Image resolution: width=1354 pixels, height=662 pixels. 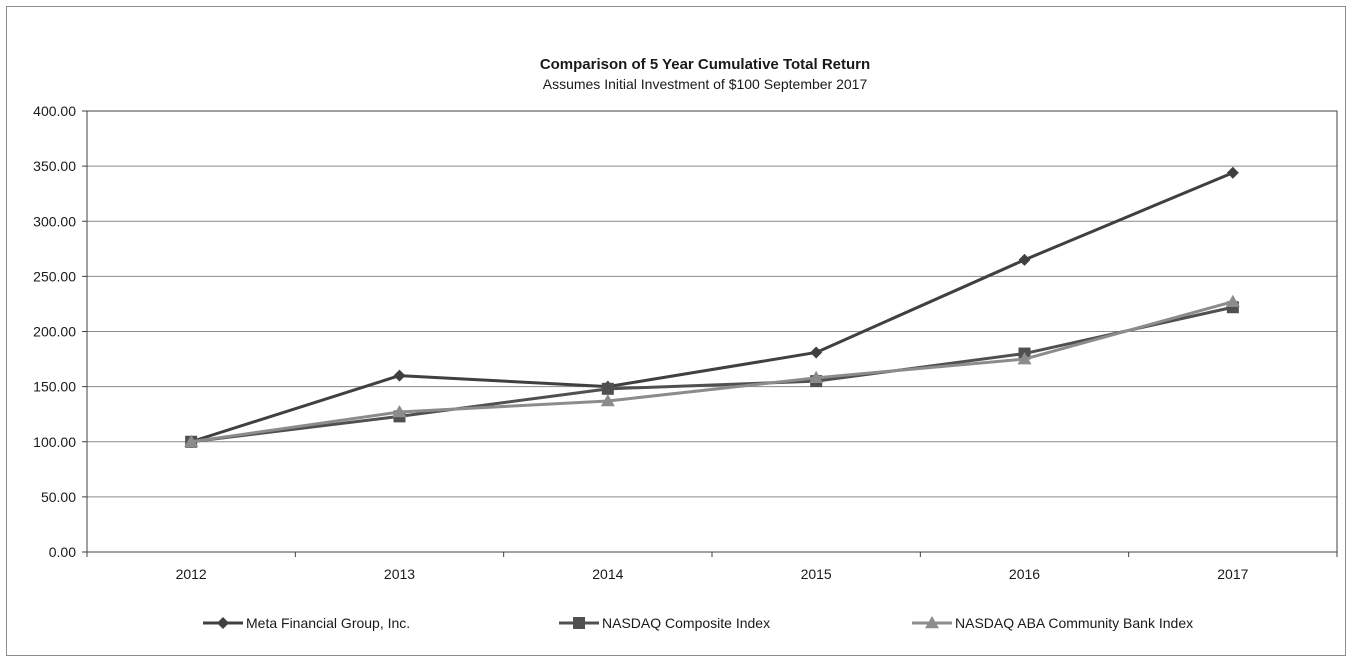 What do you see at coordinates (54, 221) in the screenshot?
I see `y-tick-label: 300.00` at bounding box center [54, 221].